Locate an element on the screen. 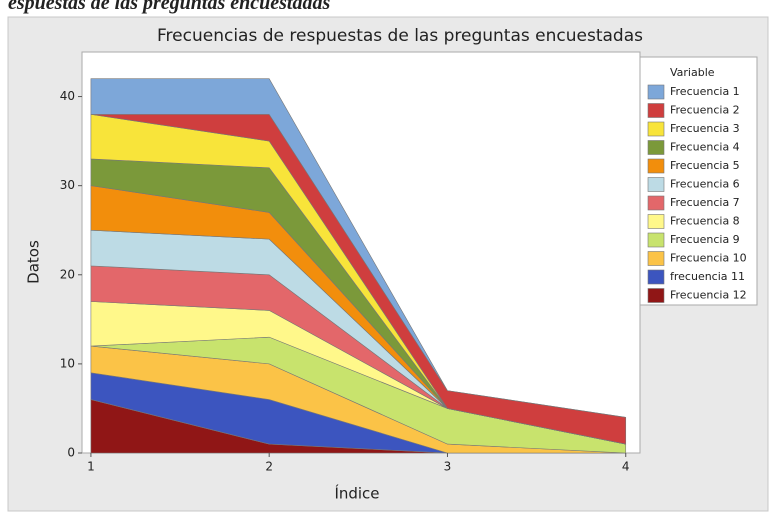 This screenshot has width=774, height=523. legend-label: Frecuencia 12 is located at coordinates (708, 295).